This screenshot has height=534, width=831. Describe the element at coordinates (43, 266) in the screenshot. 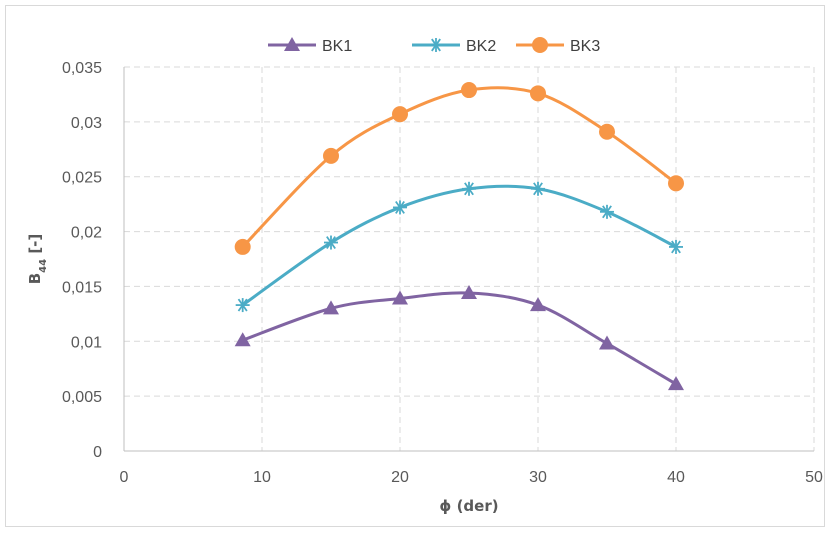

I see `y-axis-title-subscript: 44` at that location.